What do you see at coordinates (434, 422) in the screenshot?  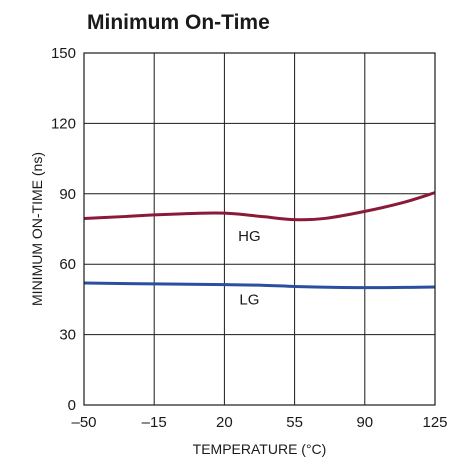 I see `x-tick-label: 125` at bounding box center [434, 422].